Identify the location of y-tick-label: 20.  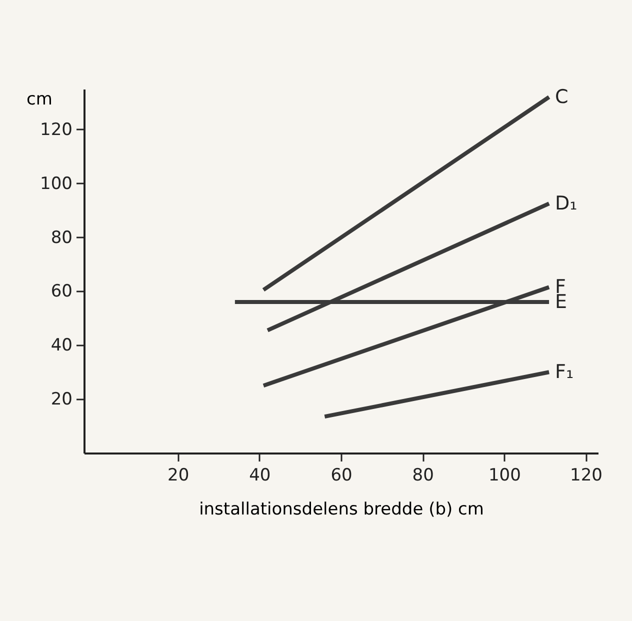
(61, 400).